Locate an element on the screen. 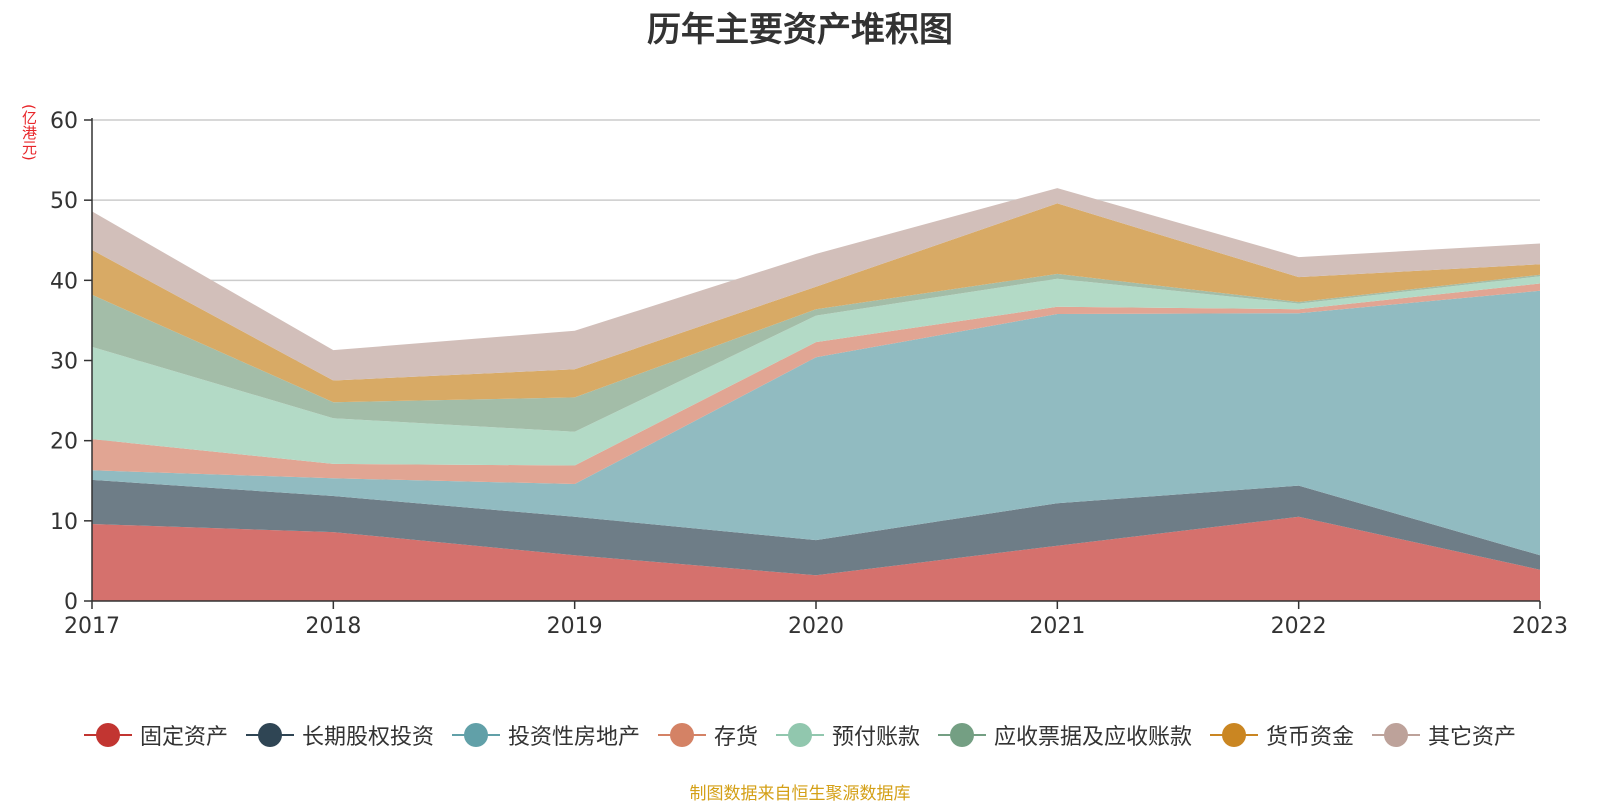 The height and width of the screenshot is (804, 1600). chart-title: 历年主要资产堆积图 is located at coordinates (800, 30).